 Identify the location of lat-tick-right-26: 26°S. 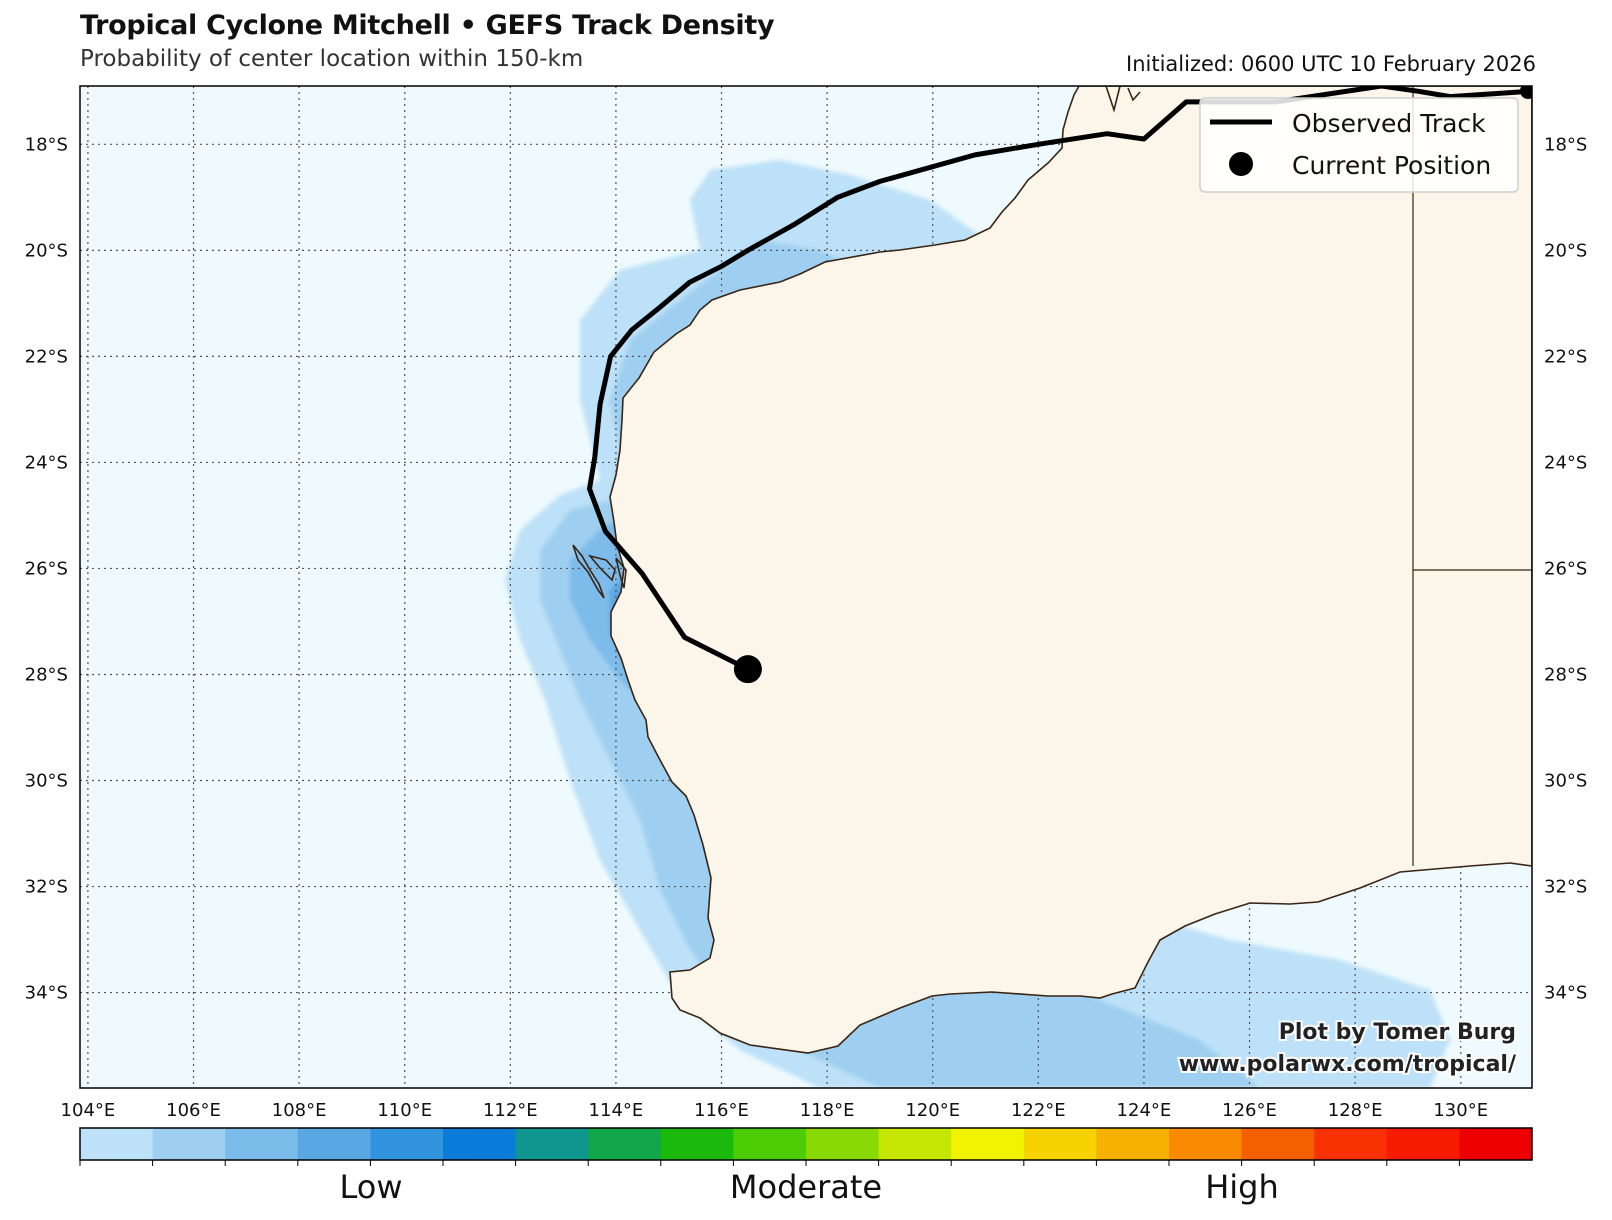
(1565, 568).